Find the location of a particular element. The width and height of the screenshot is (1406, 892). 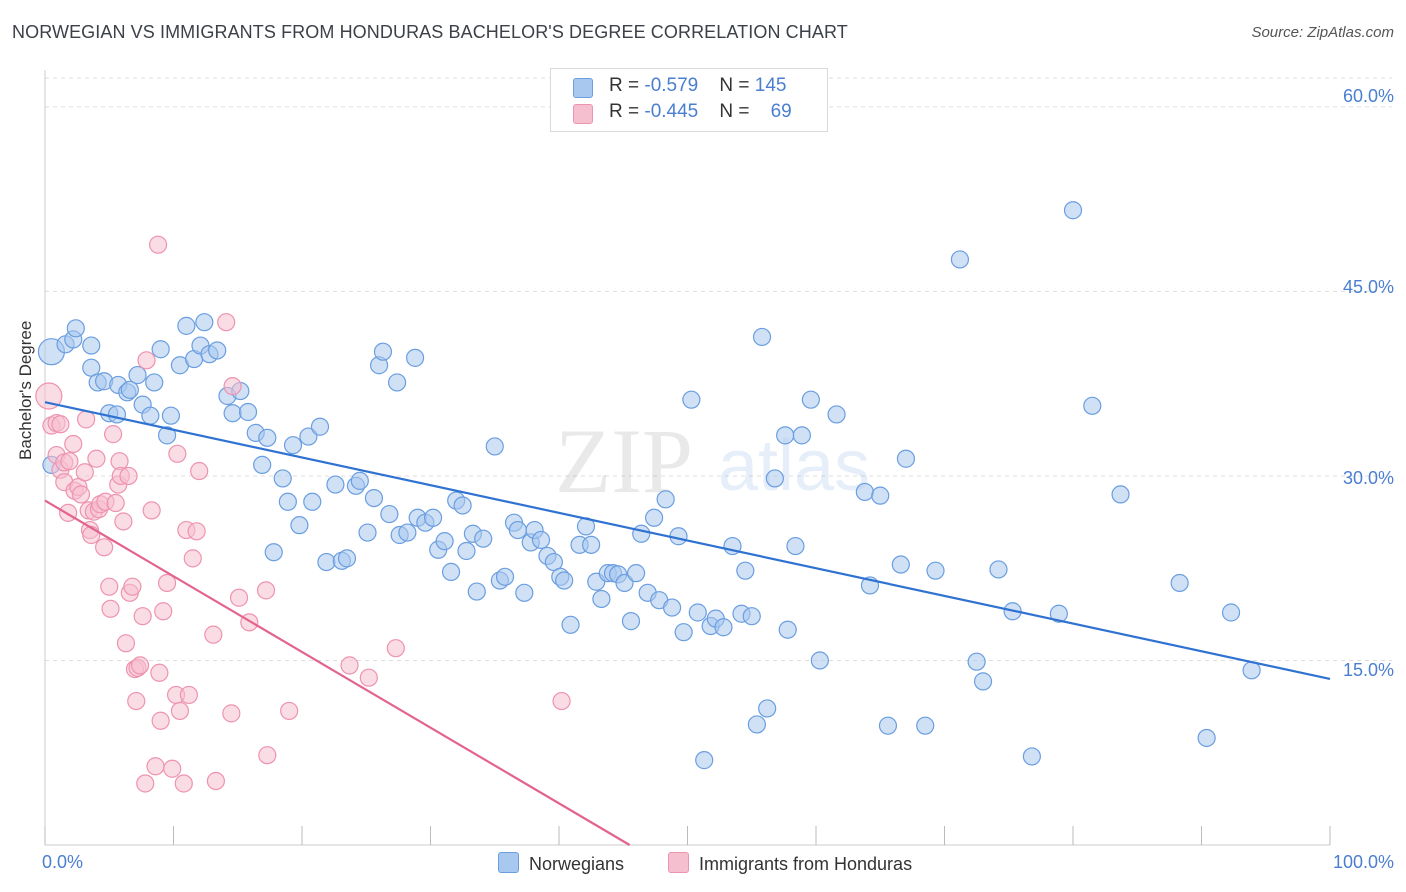

watermark: ZIP atlas is located at coordinates (712, 461).